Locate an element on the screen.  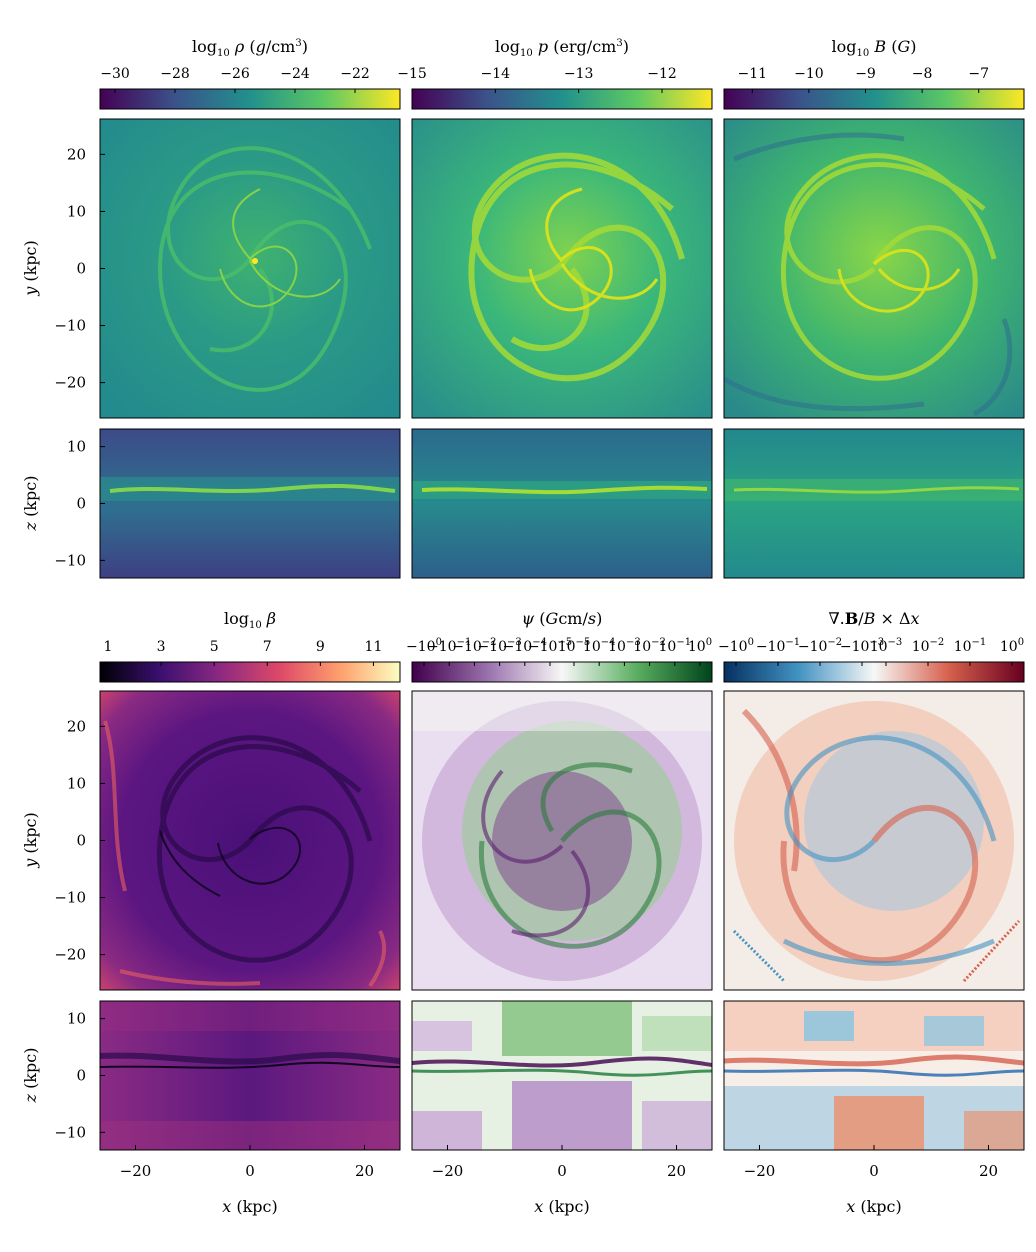
y-axis-face-row1: 20 10 0 −10 −20 is located at coordinates (79, 268).